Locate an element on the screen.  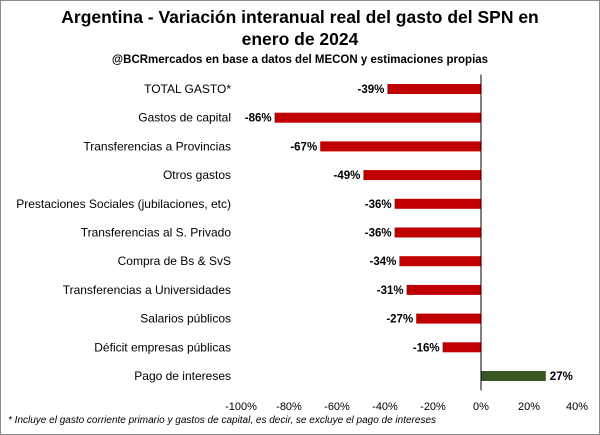
value-label-1: -86% is located at coordinates (258, 119).